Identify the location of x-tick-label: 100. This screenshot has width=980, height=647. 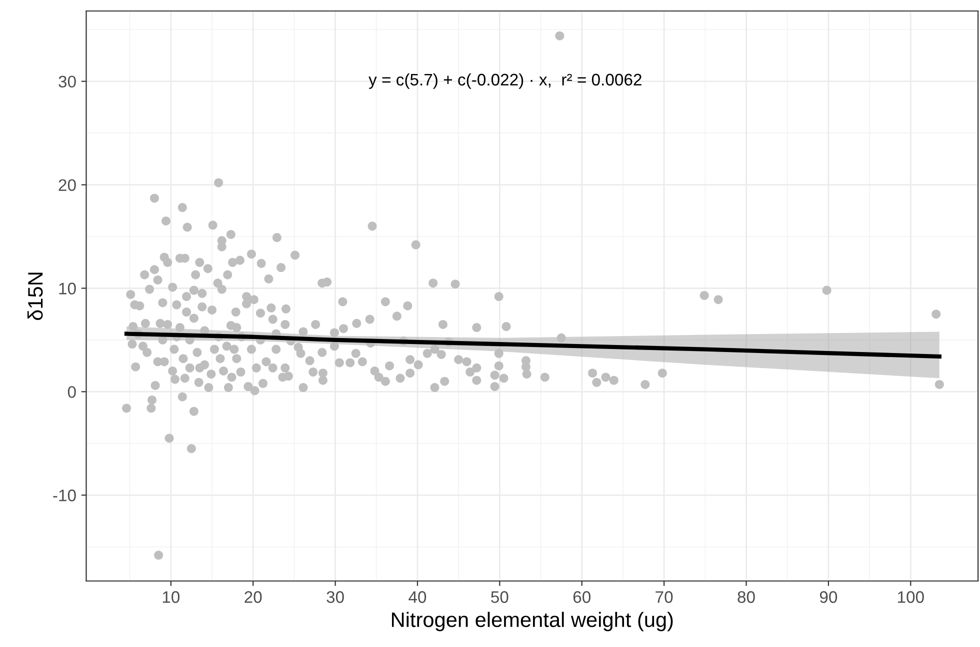
(911, 597).